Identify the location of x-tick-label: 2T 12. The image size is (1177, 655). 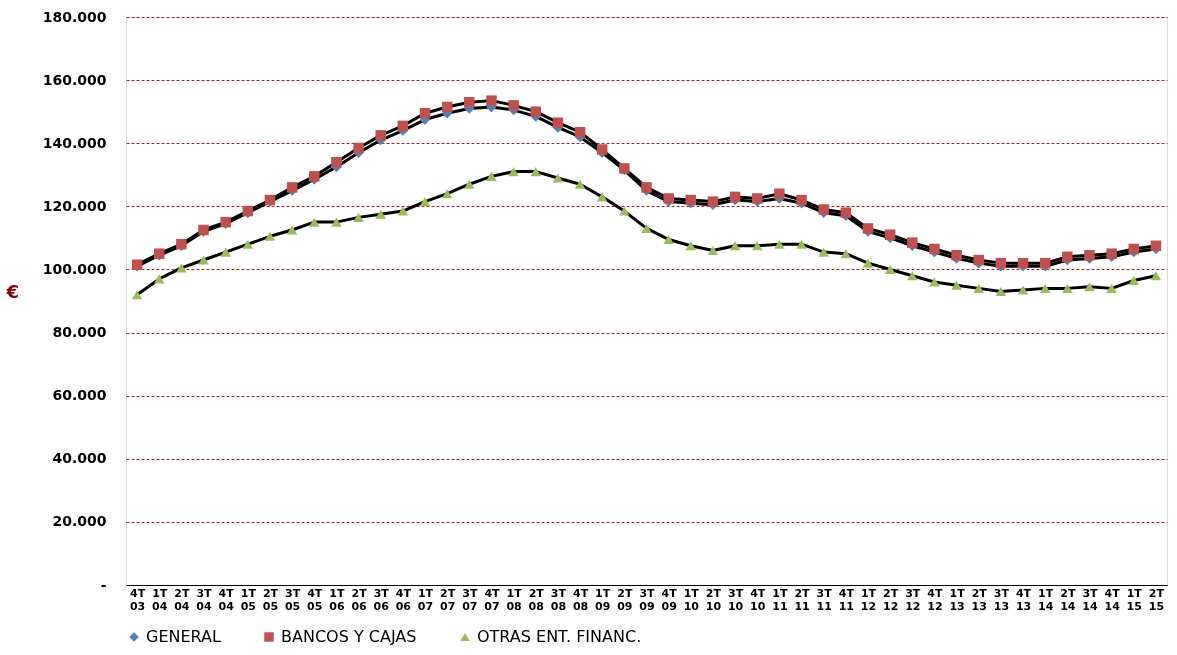
(890, 599).